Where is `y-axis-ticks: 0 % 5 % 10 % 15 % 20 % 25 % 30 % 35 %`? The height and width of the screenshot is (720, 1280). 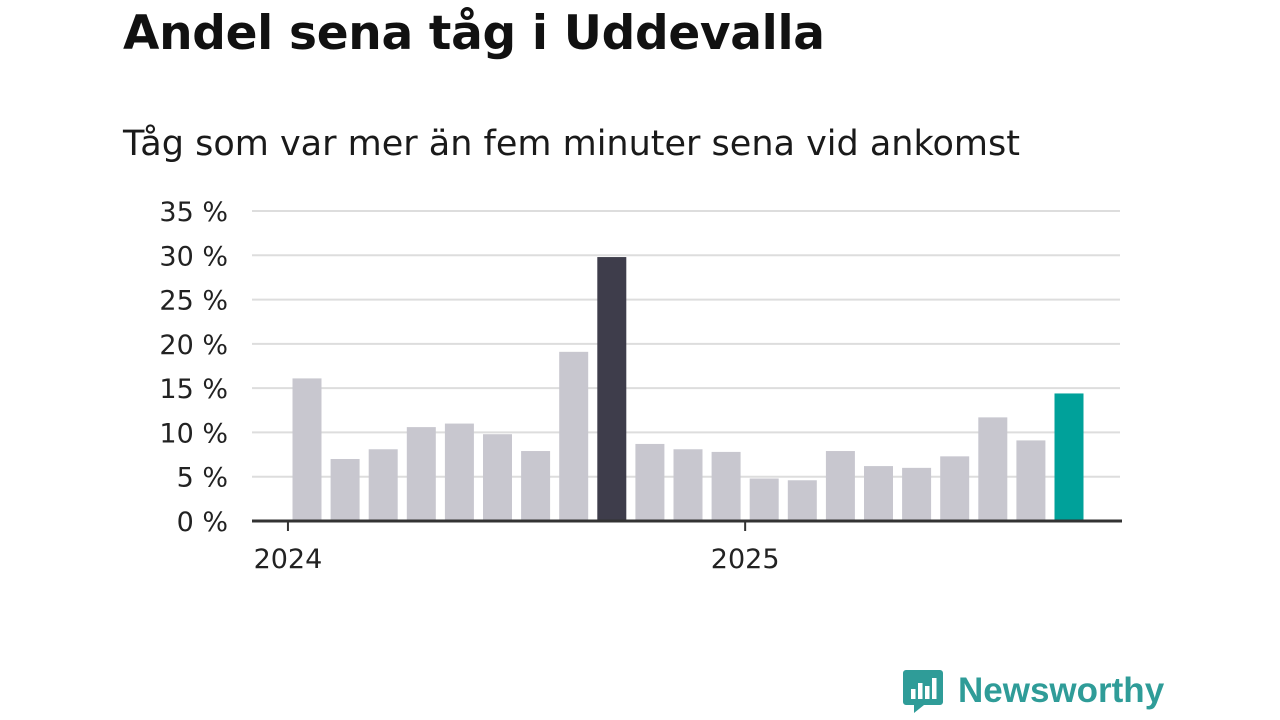
y-axis-ticks: 0 % 5 % 10 % 15 % 20 % 25 % 30 % 35 % is located at coordinates (193, 367).